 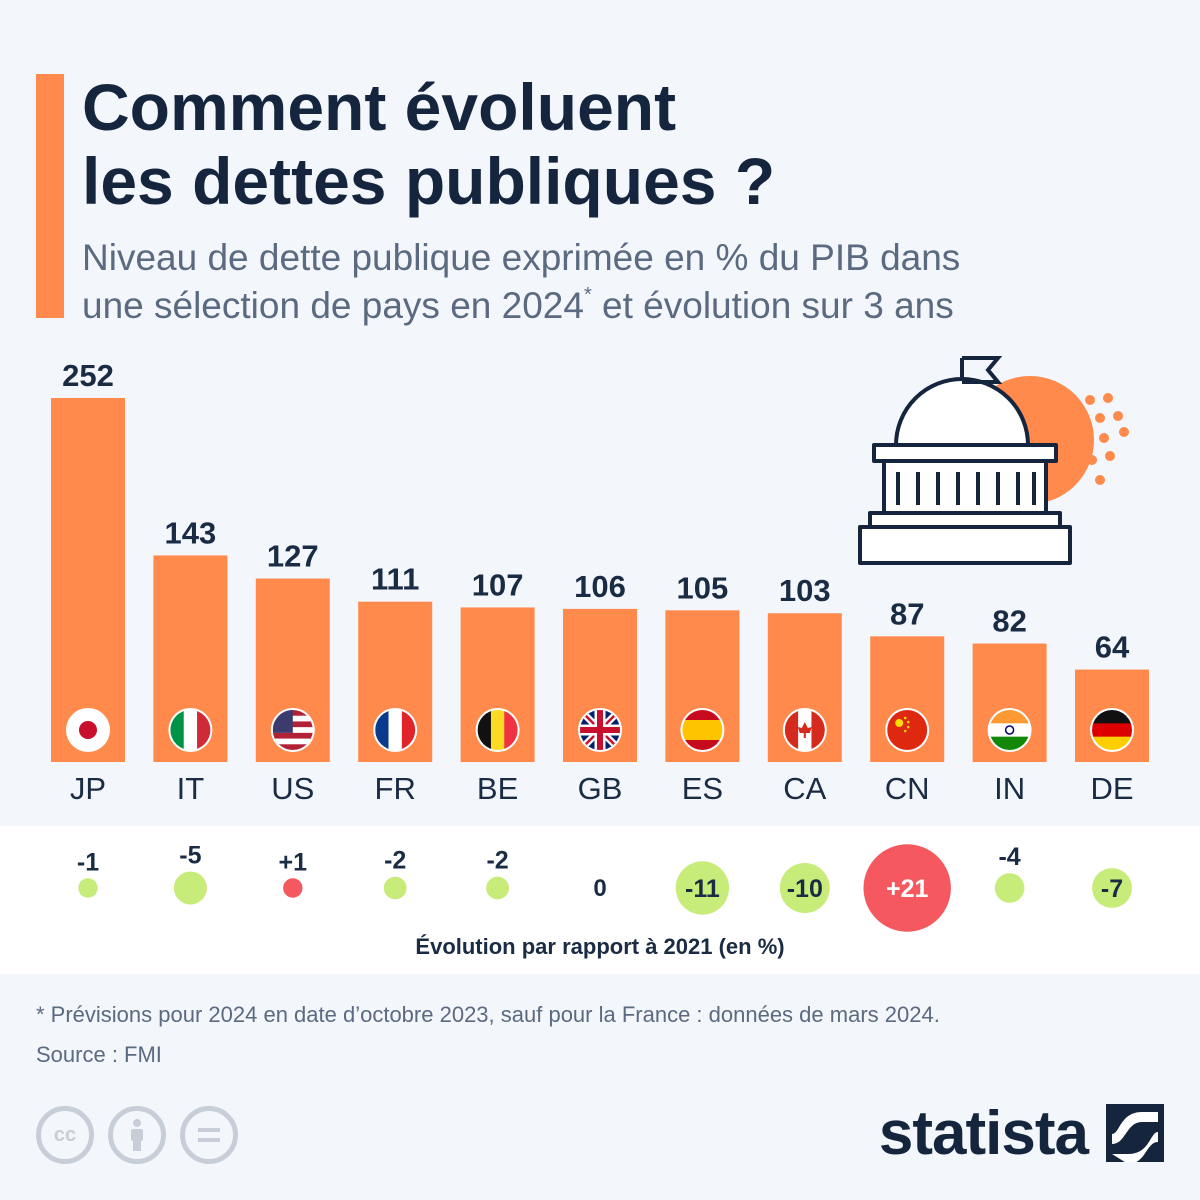 I want to click on evolution-label: -7, so click(x=1112, y=889).